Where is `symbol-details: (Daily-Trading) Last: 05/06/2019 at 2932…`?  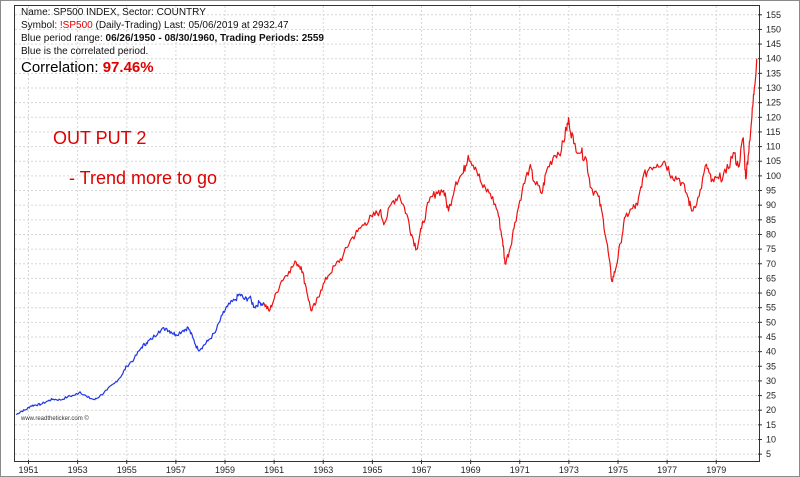
symbol-details: (Daily-Trading) Last: 05/06/2019 at 2932… is located at coordinates (192, 25).